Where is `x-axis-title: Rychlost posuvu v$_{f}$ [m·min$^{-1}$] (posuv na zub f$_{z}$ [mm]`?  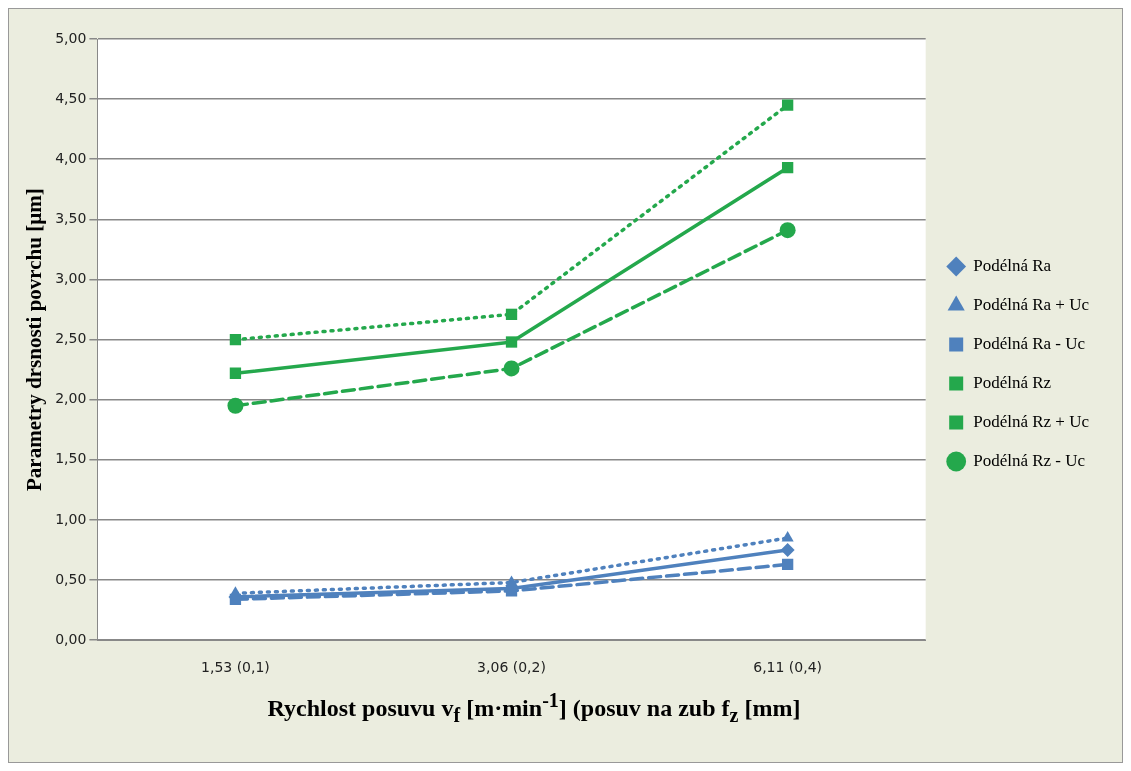 x-axis-title: Rychlost posuvu v$_{f}$ [m·min$^{-1}$] (posuv na zub f$_{z}$ [mm] is located at coordinates (534, 708).